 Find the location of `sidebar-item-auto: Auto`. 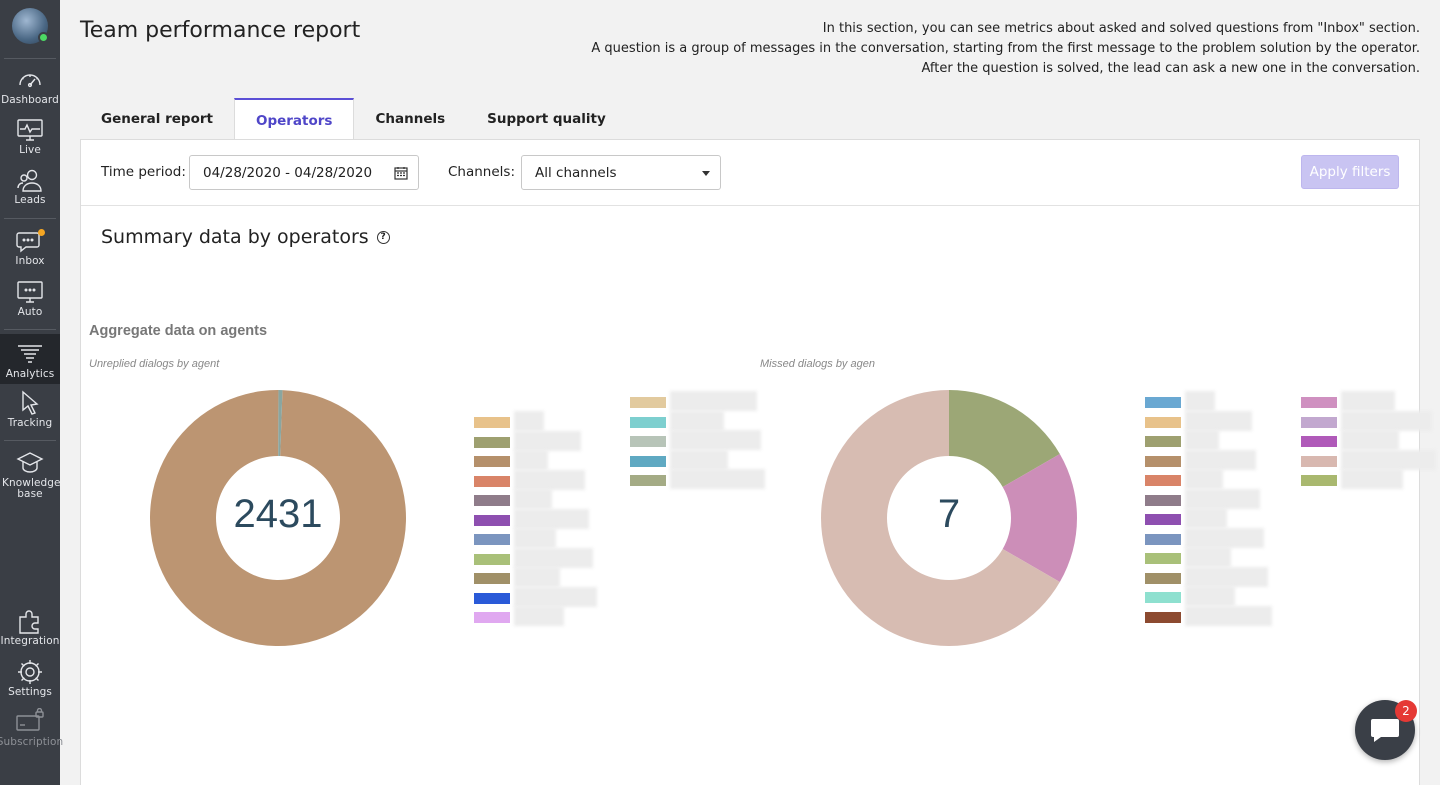

sidebar-item-auto: Auto is located at coordinates (30, 301).